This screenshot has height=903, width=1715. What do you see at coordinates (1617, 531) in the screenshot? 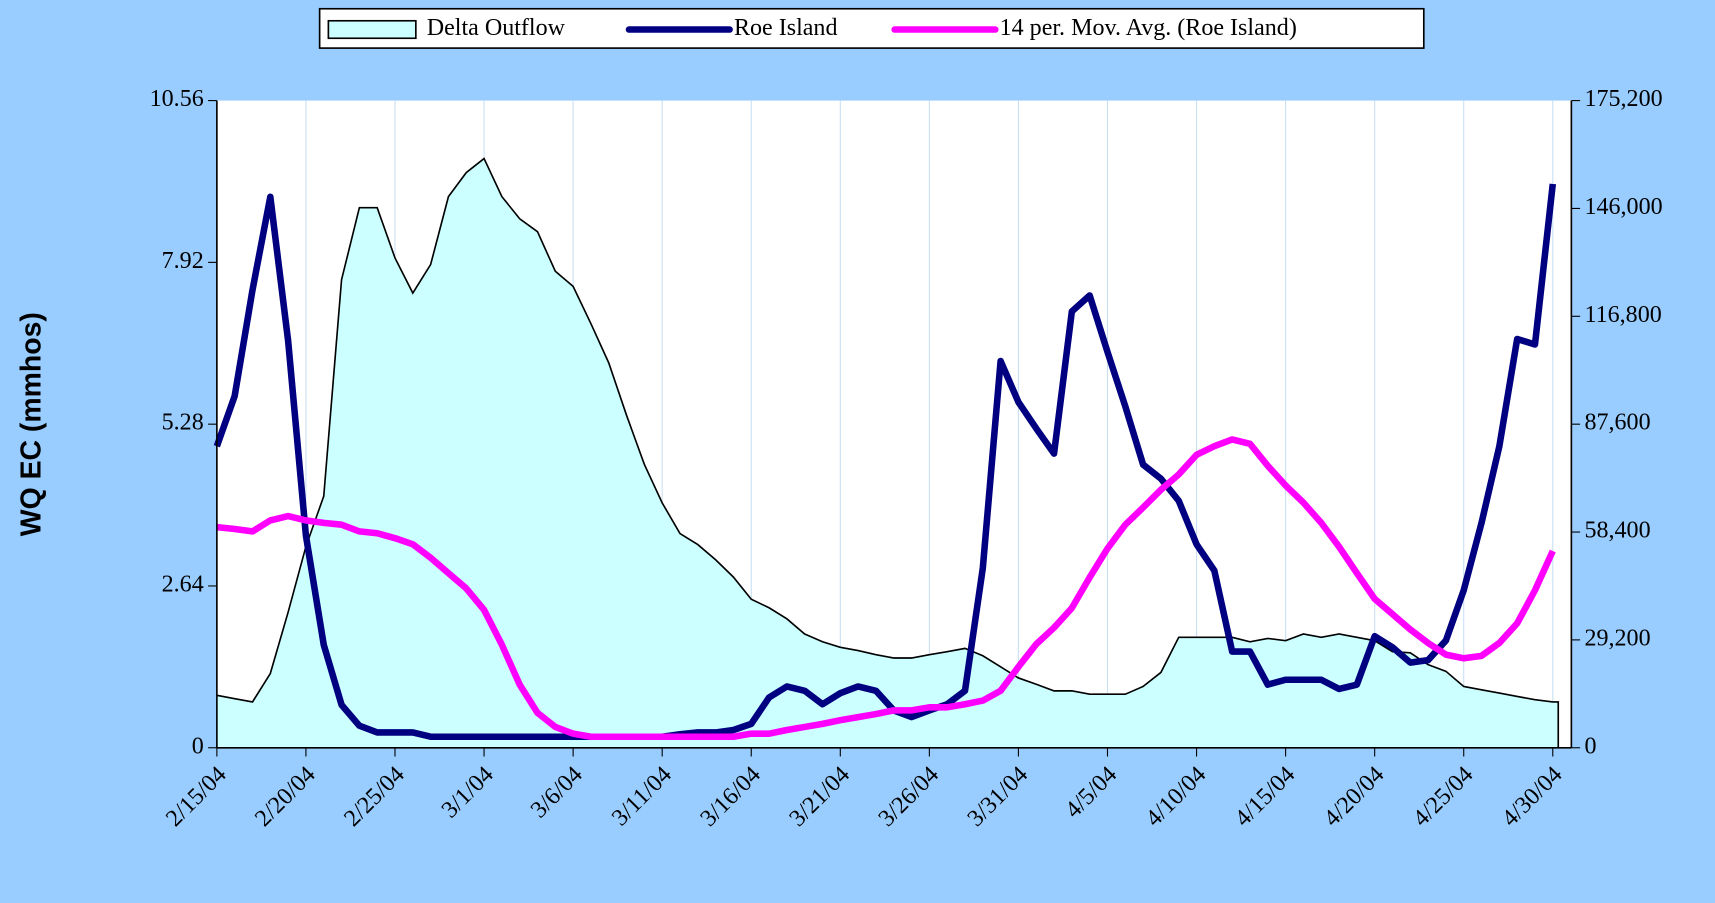
I see `y2-tick-label: 58,400` at bounding box center [1617, 531].